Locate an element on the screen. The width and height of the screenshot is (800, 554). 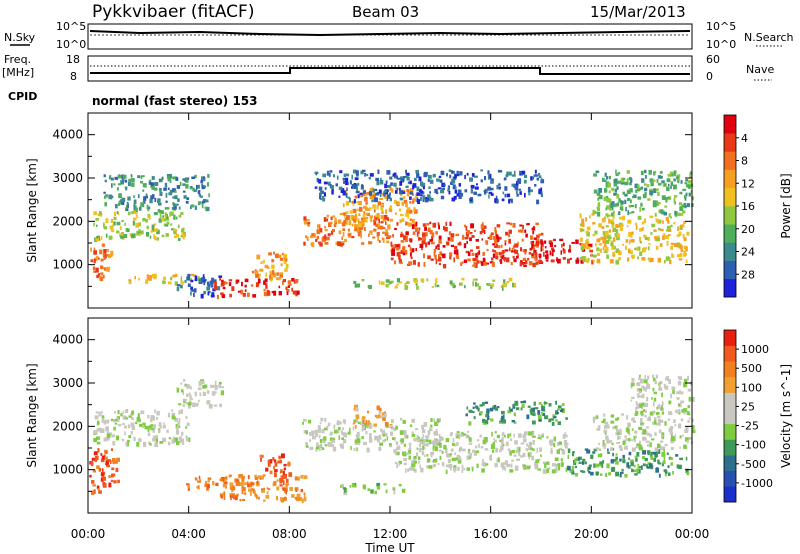
freq-strip-frame is located at coordinates (390, 68).